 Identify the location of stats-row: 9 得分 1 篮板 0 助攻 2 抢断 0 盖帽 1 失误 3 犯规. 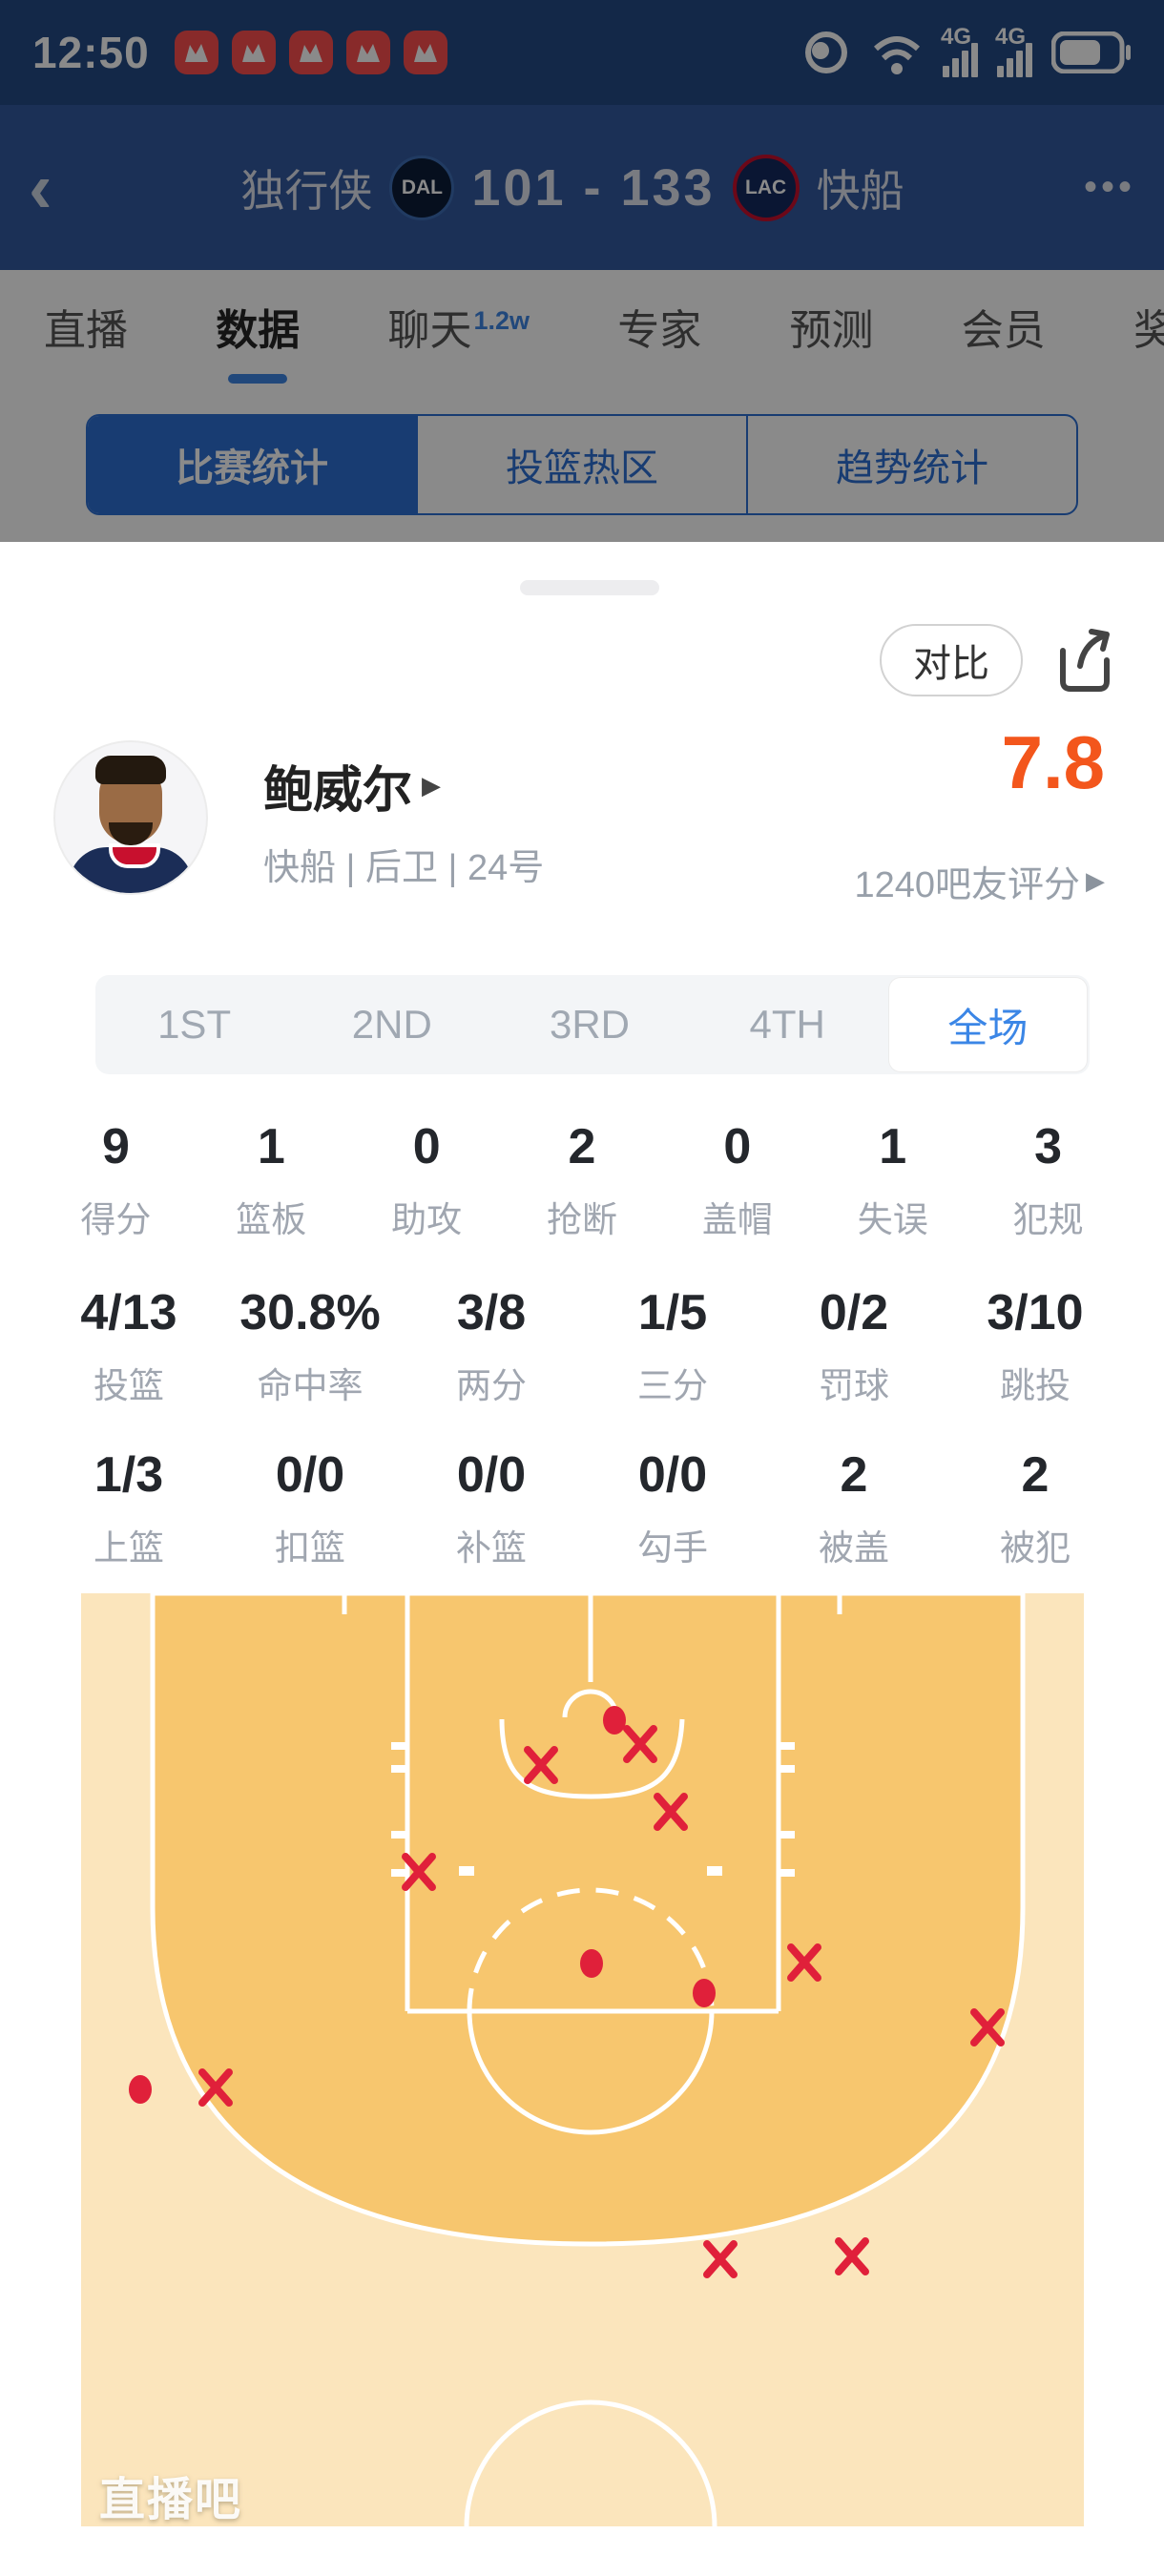
(582, 1182).